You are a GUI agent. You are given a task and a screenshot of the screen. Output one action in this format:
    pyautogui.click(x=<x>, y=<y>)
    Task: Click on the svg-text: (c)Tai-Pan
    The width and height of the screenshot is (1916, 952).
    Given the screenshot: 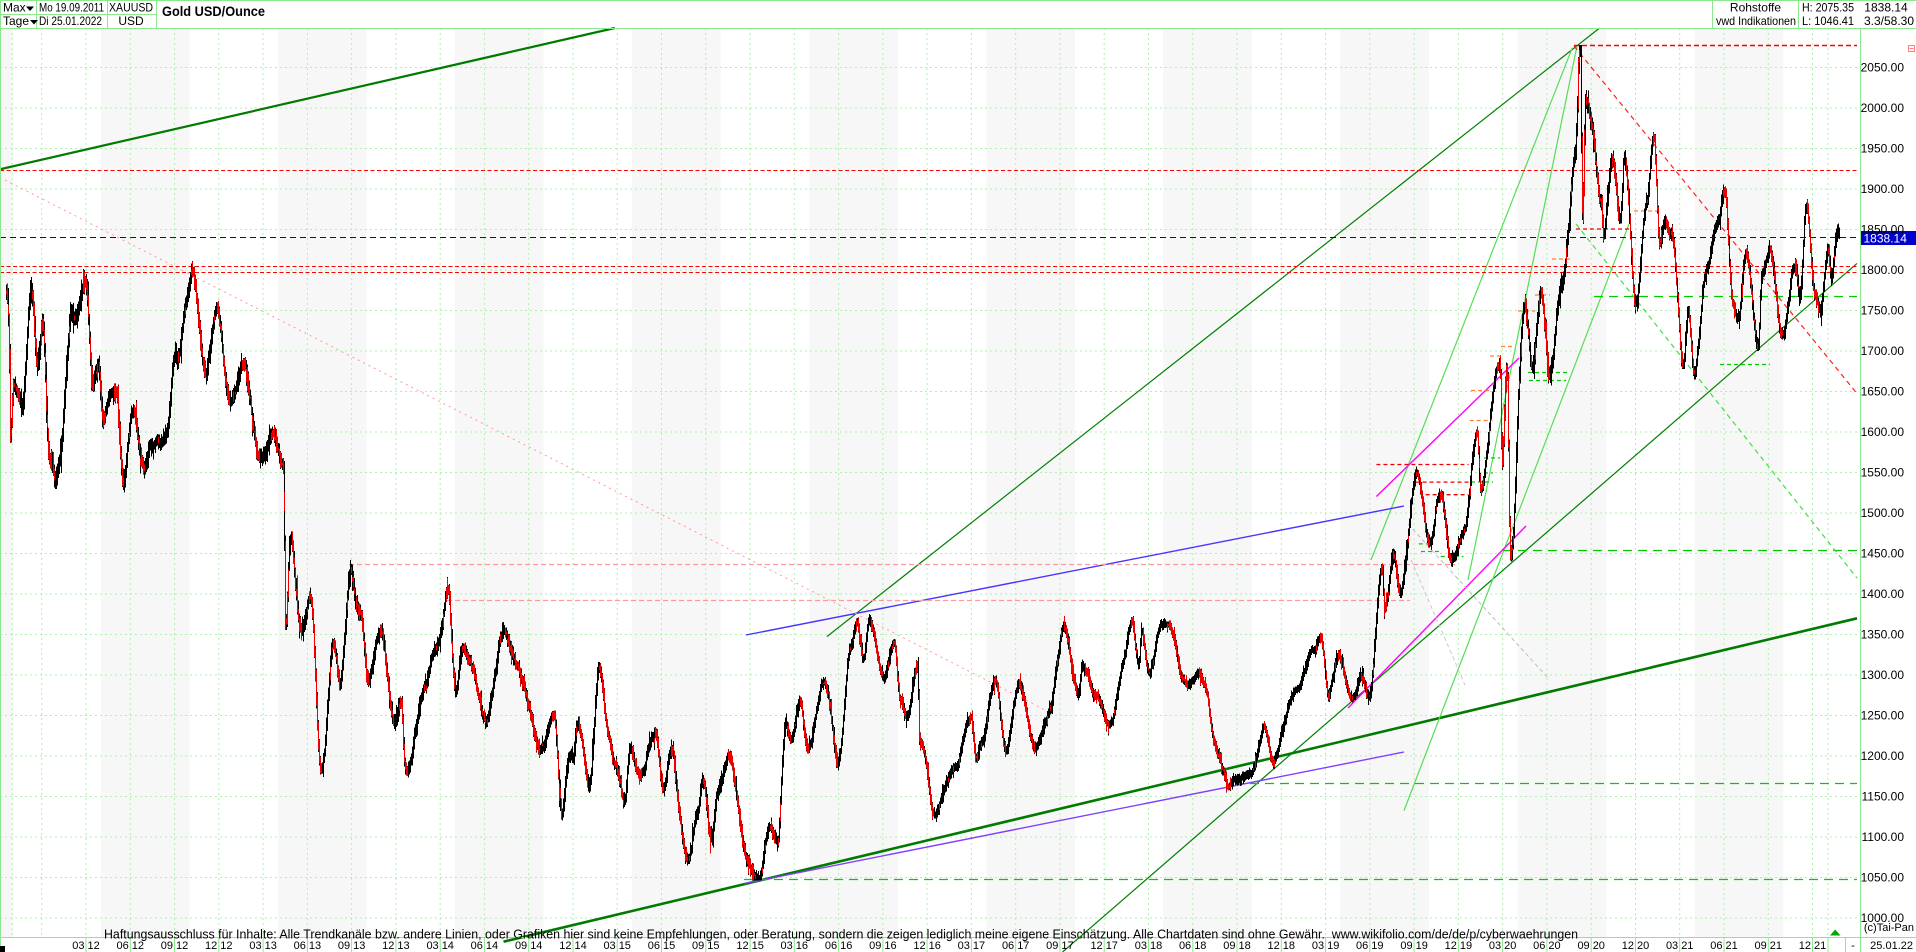 What is the action you would take?
    pyautogui.click(x=1889, y=928)
    